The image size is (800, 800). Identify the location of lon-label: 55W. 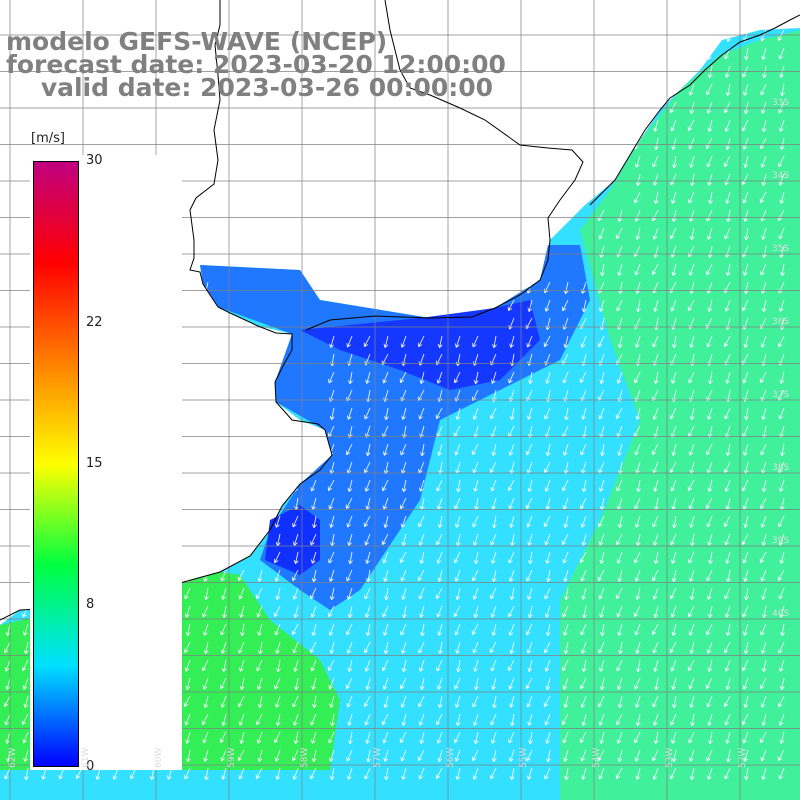
(524, 757).